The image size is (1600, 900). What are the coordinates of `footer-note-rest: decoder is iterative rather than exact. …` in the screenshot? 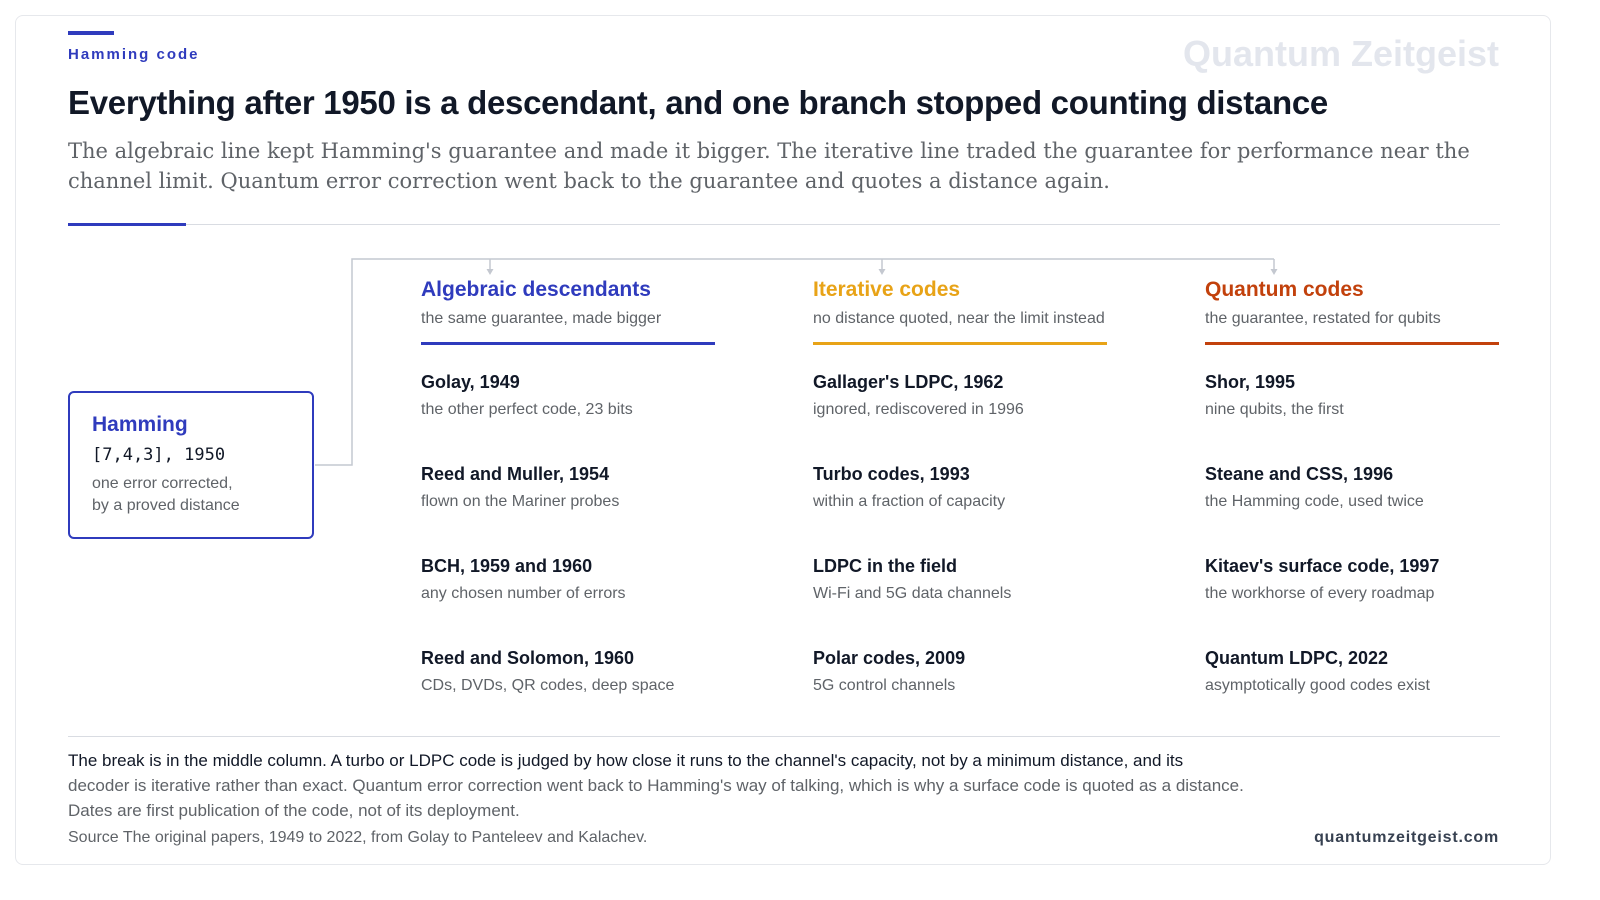 It's located at (656, 785).